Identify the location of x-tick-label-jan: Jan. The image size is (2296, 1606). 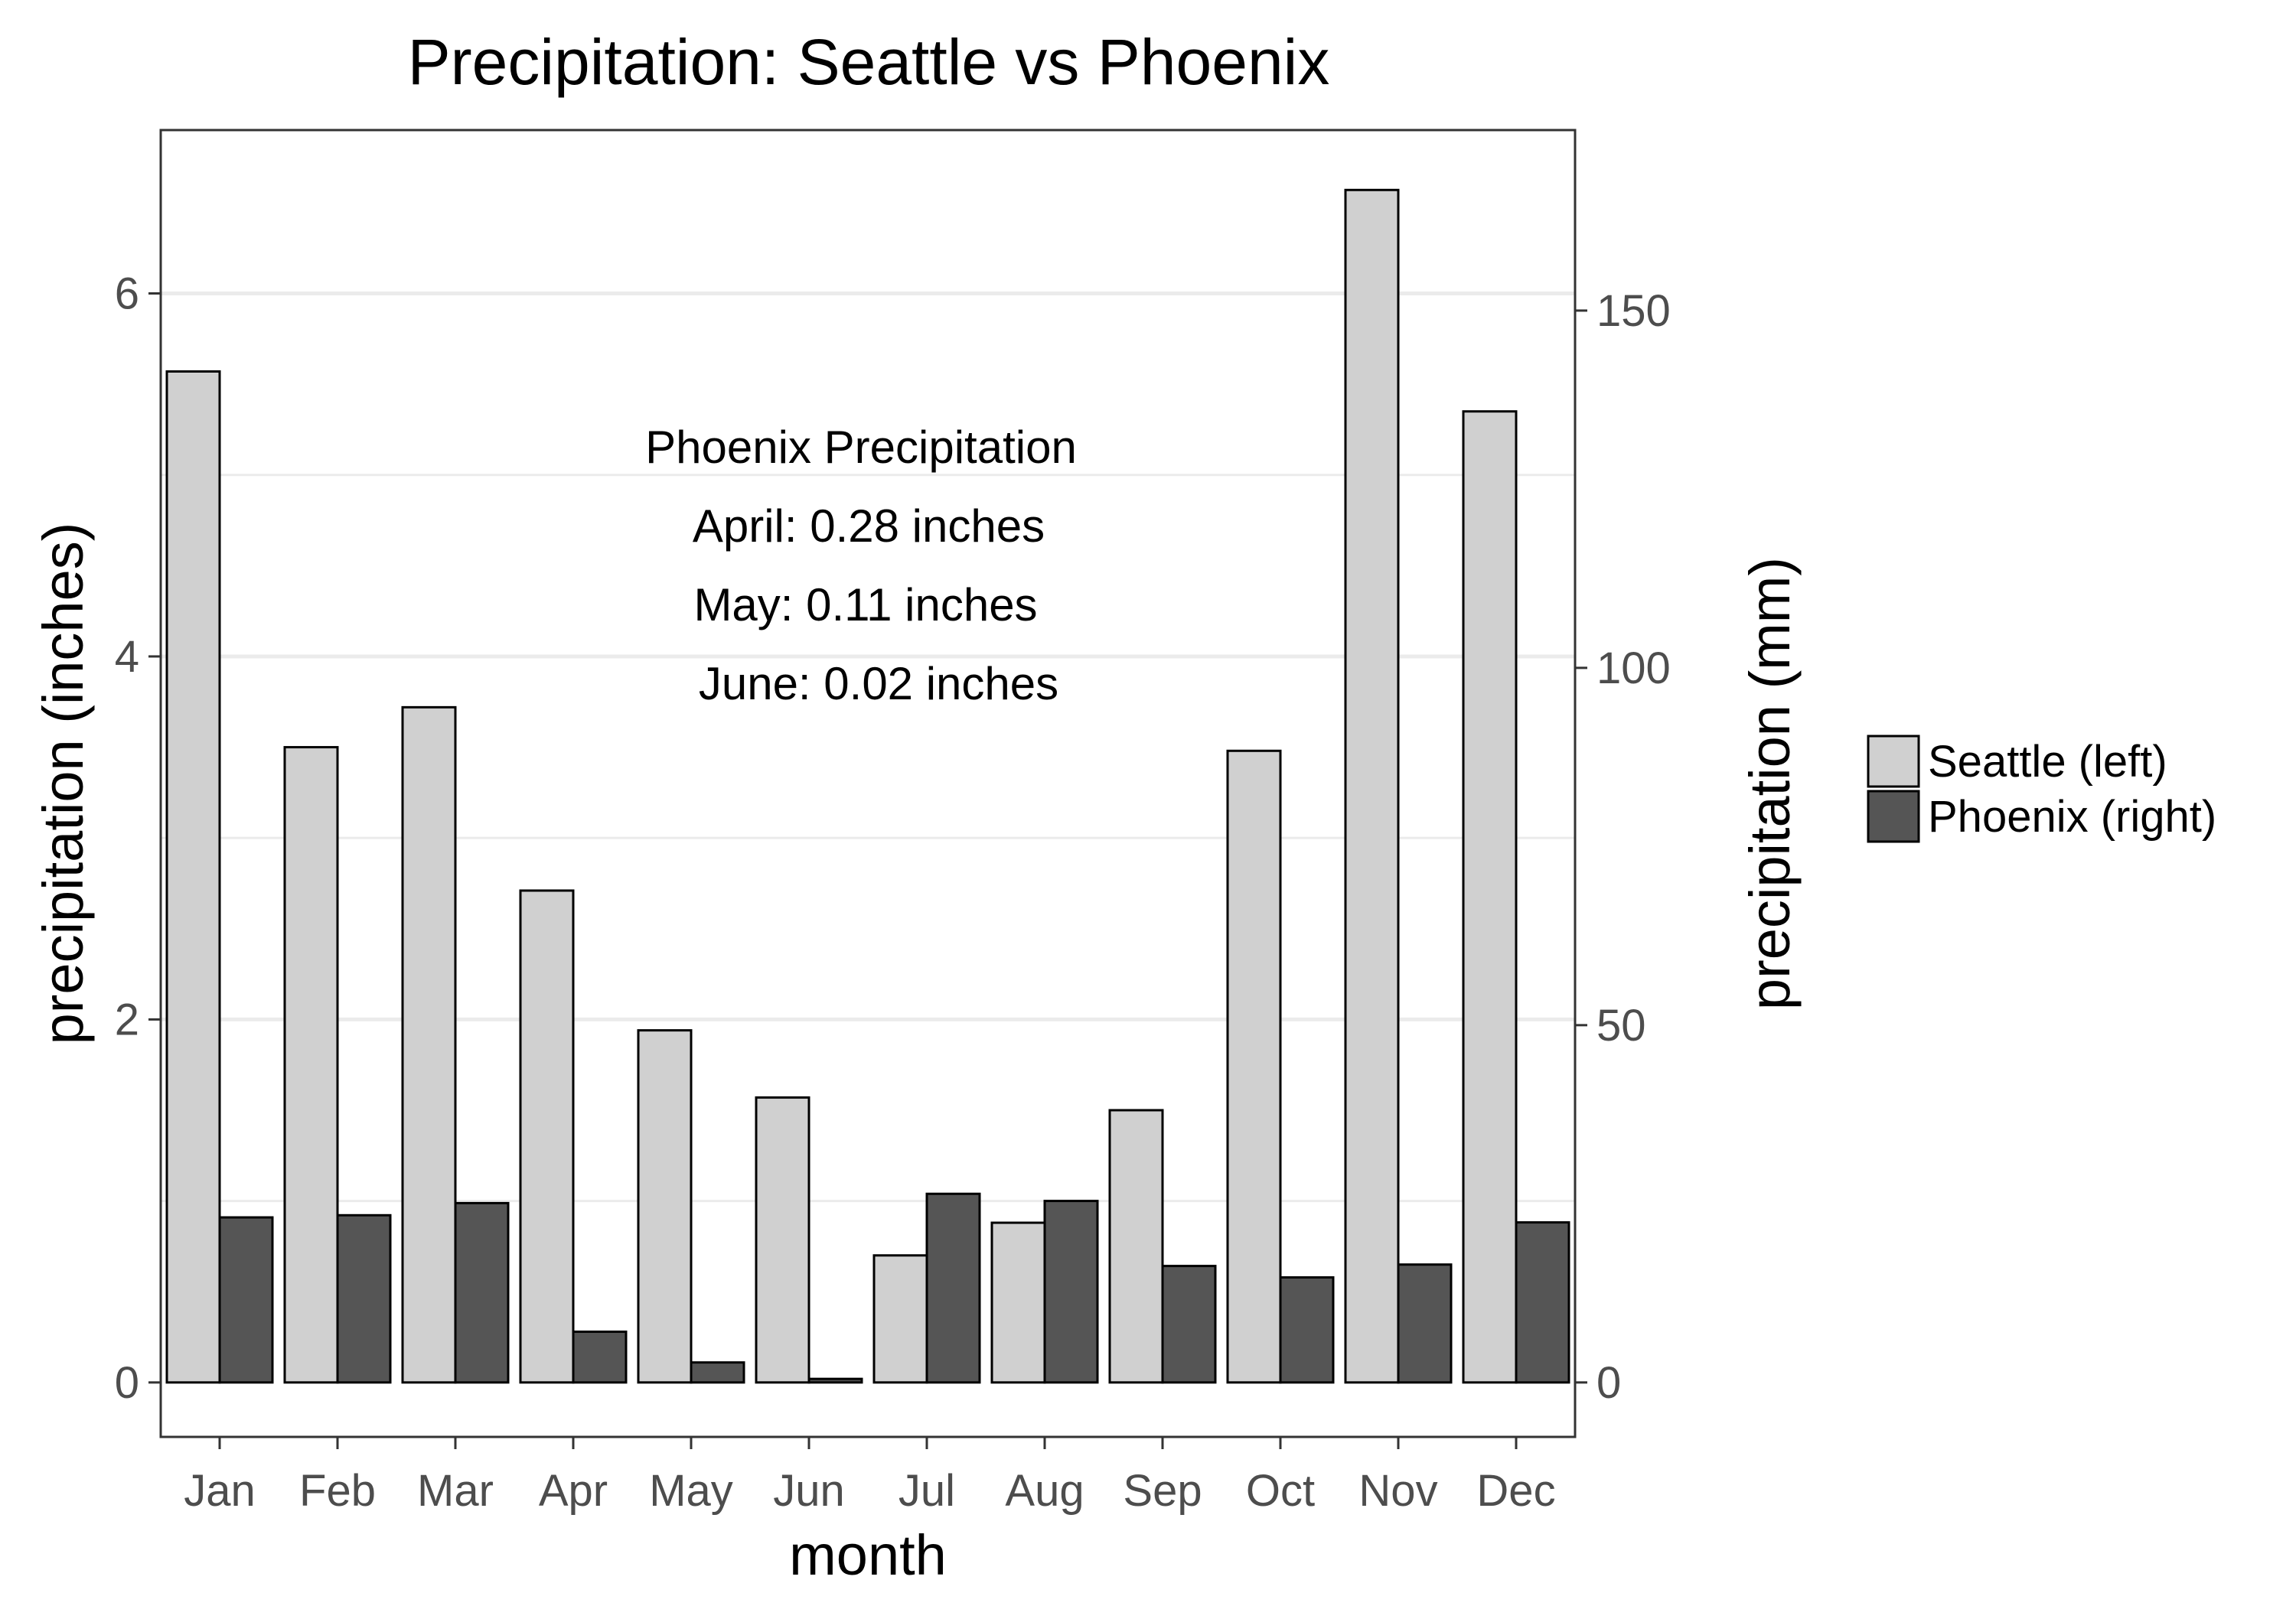
(220, 1491).